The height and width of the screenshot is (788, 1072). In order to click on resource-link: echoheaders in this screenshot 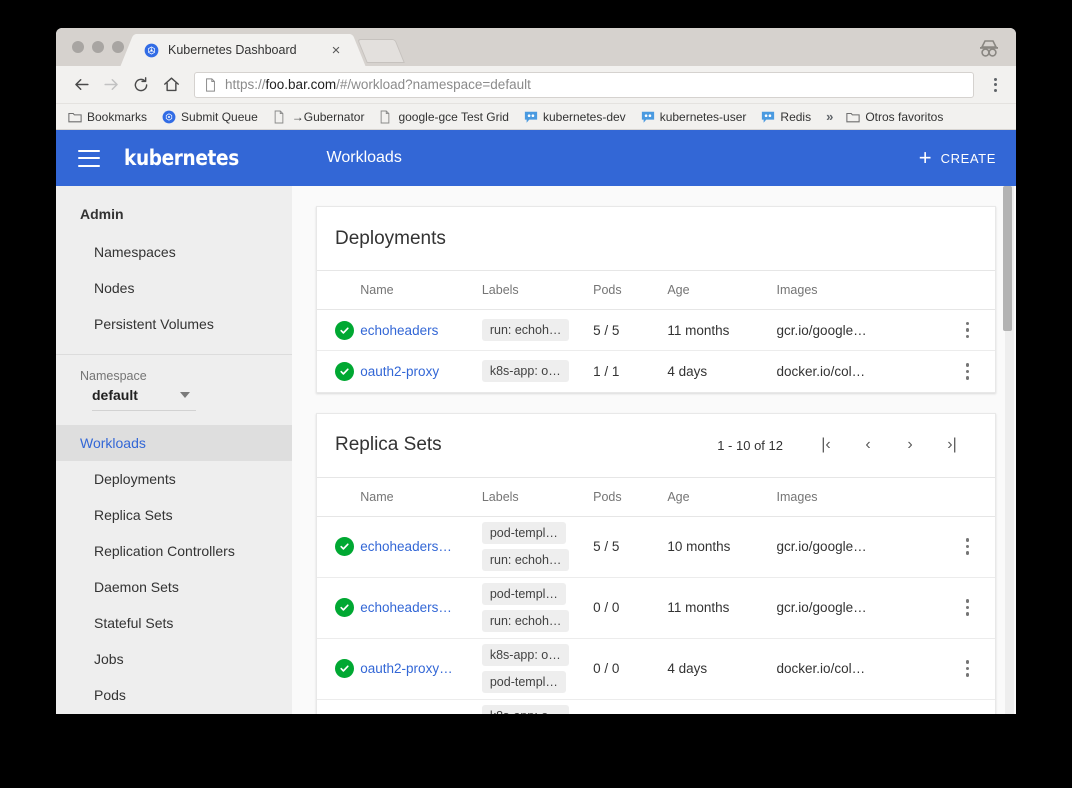, I will do `click(399, 330)`.